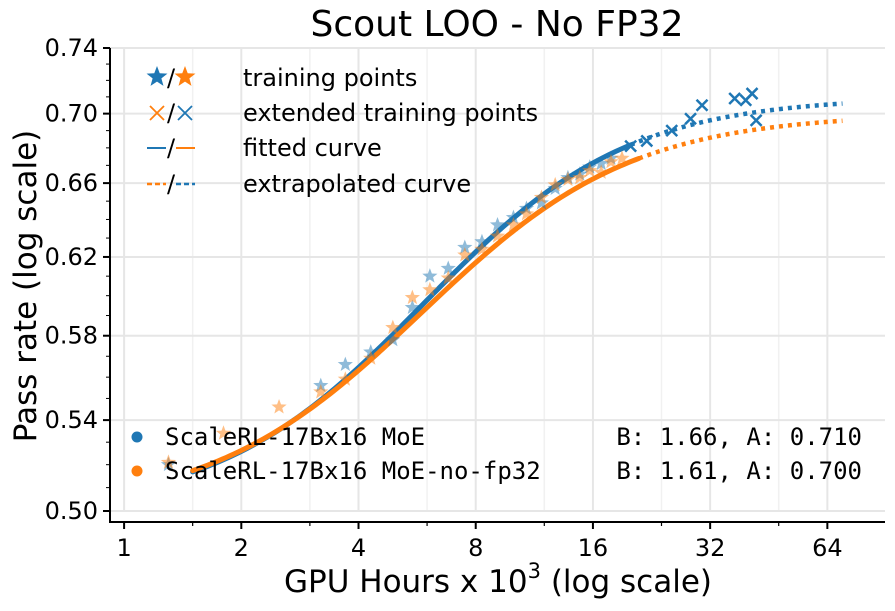 This screenshot has width=895, height=611. I want to click on x-axis-label-suffix: (log scale), so click(626, 582).